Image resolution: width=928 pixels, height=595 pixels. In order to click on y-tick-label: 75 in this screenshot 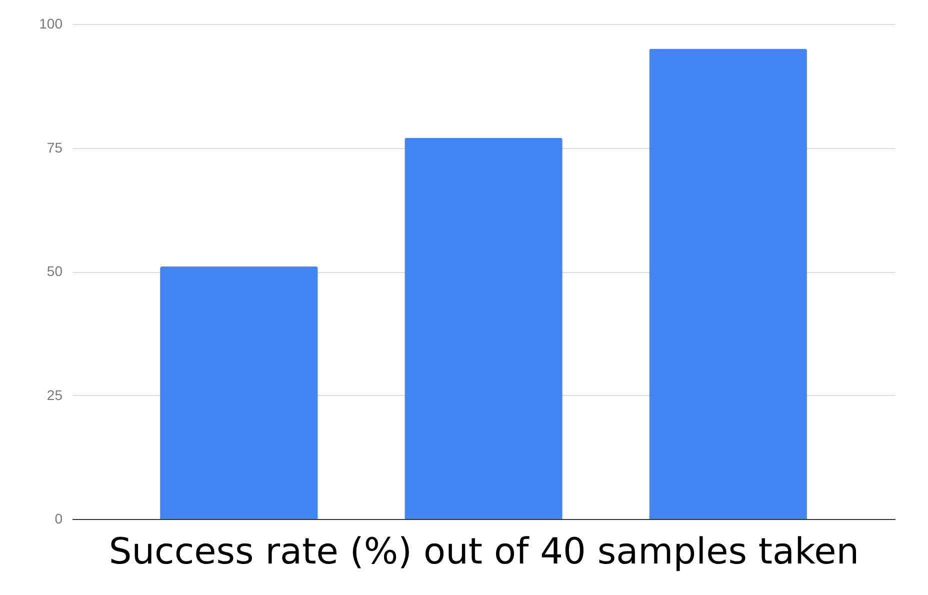, I will do `click(54, 147)`.